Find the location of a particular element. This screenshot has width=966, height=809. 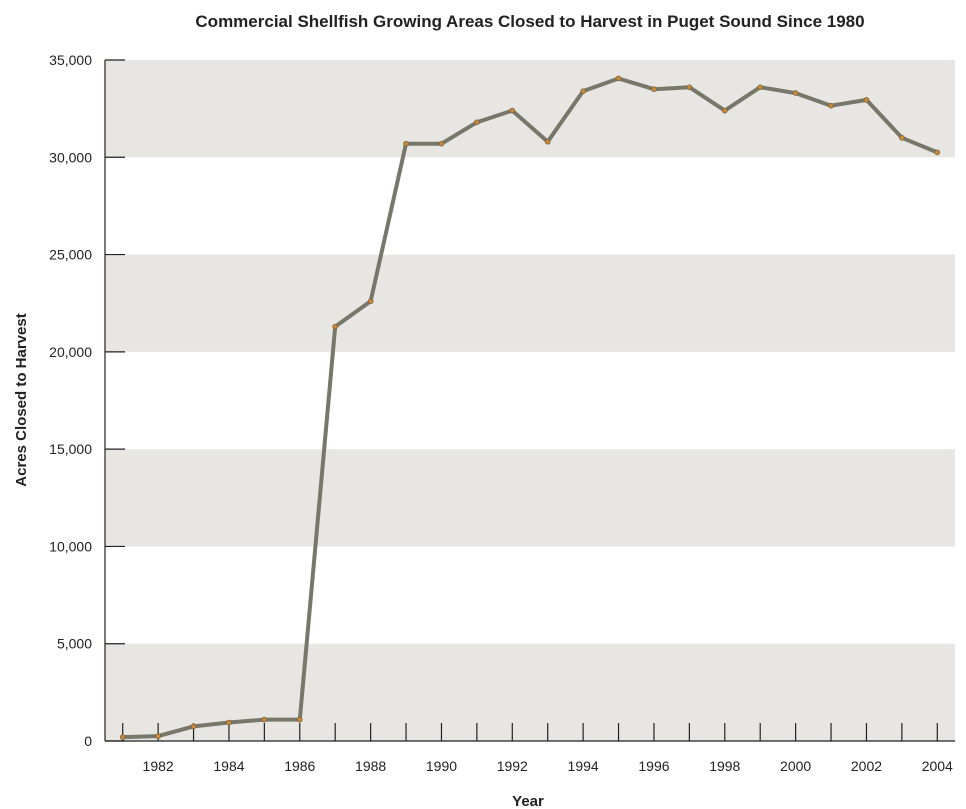

x-tick-label: 2002 is located at coordinates (866, 766).